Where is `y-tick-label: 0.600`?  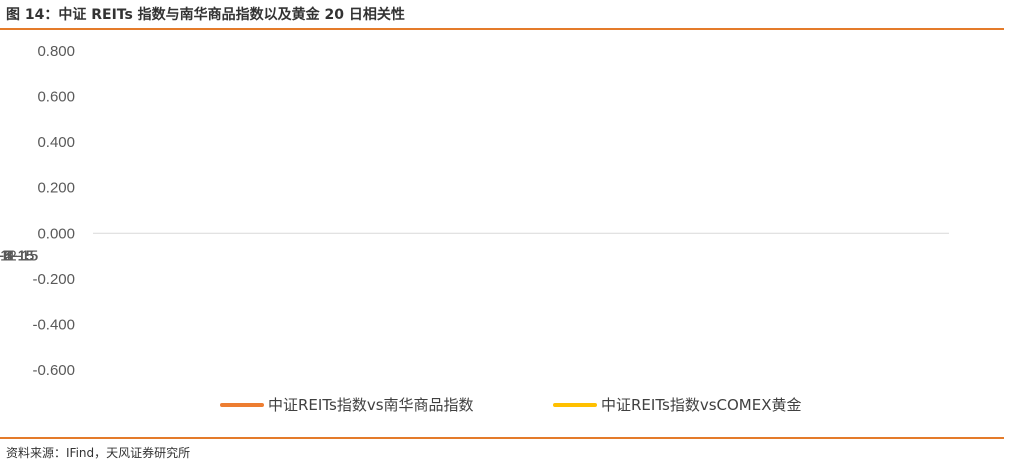 y-tick-label: 0.600 is located at coordinates (56, 97).